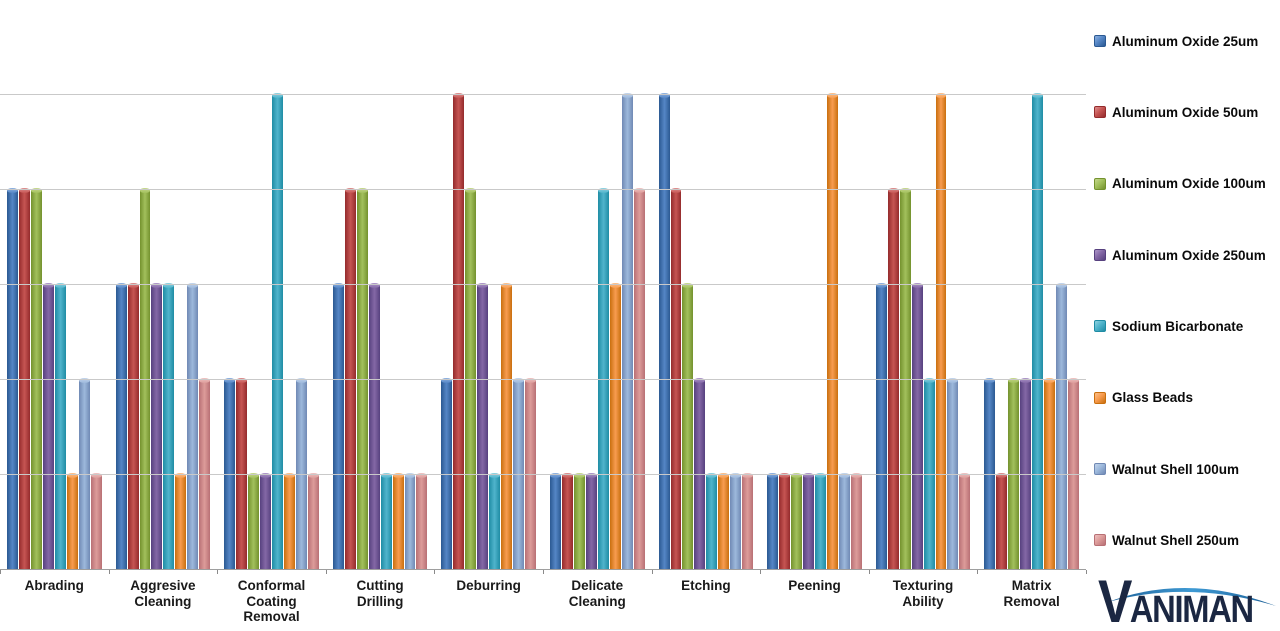 The width and height of the screenshot is (1280, 631). Describe the element at coordinates (1185, 112) in the screenshot. I see `legend-label: Aluminum Oxide 50um` at that location.